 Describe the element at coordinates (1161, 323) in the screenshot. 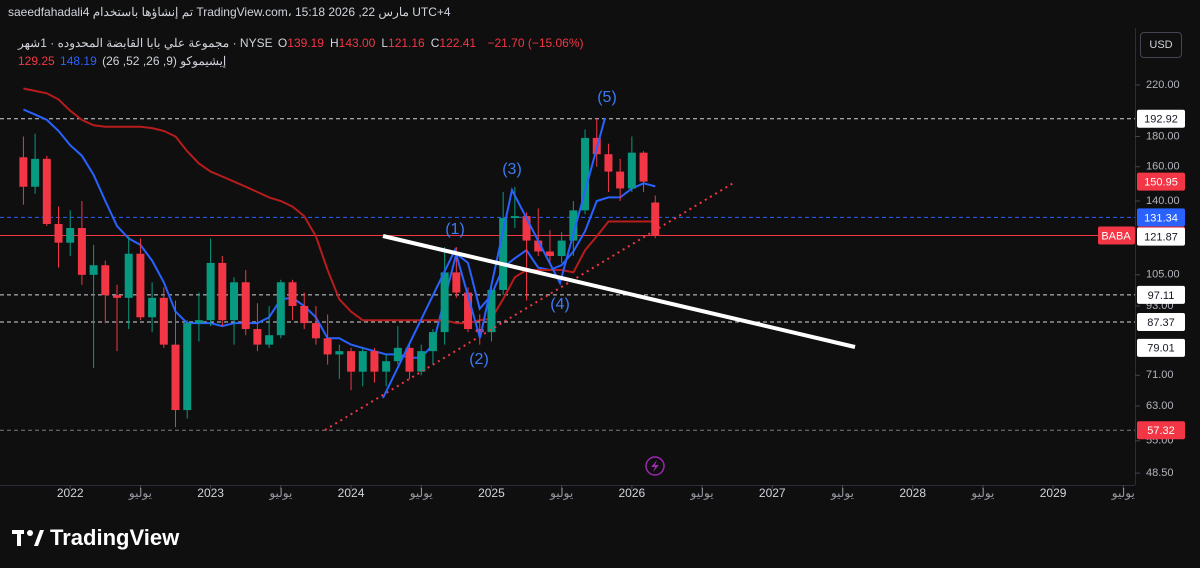

I see `price-badge-label: 87.37` at that location.